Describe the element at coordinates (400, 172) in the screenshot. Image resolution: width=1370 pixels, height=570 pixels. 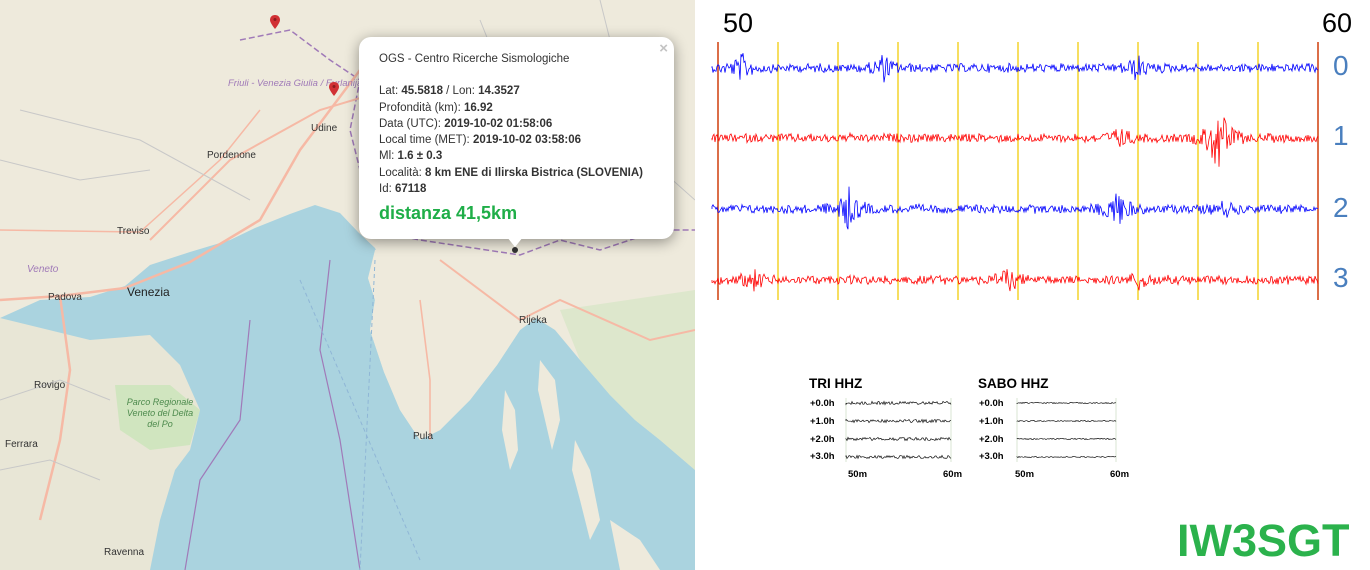
I see `loc-label: Località:` at that location.